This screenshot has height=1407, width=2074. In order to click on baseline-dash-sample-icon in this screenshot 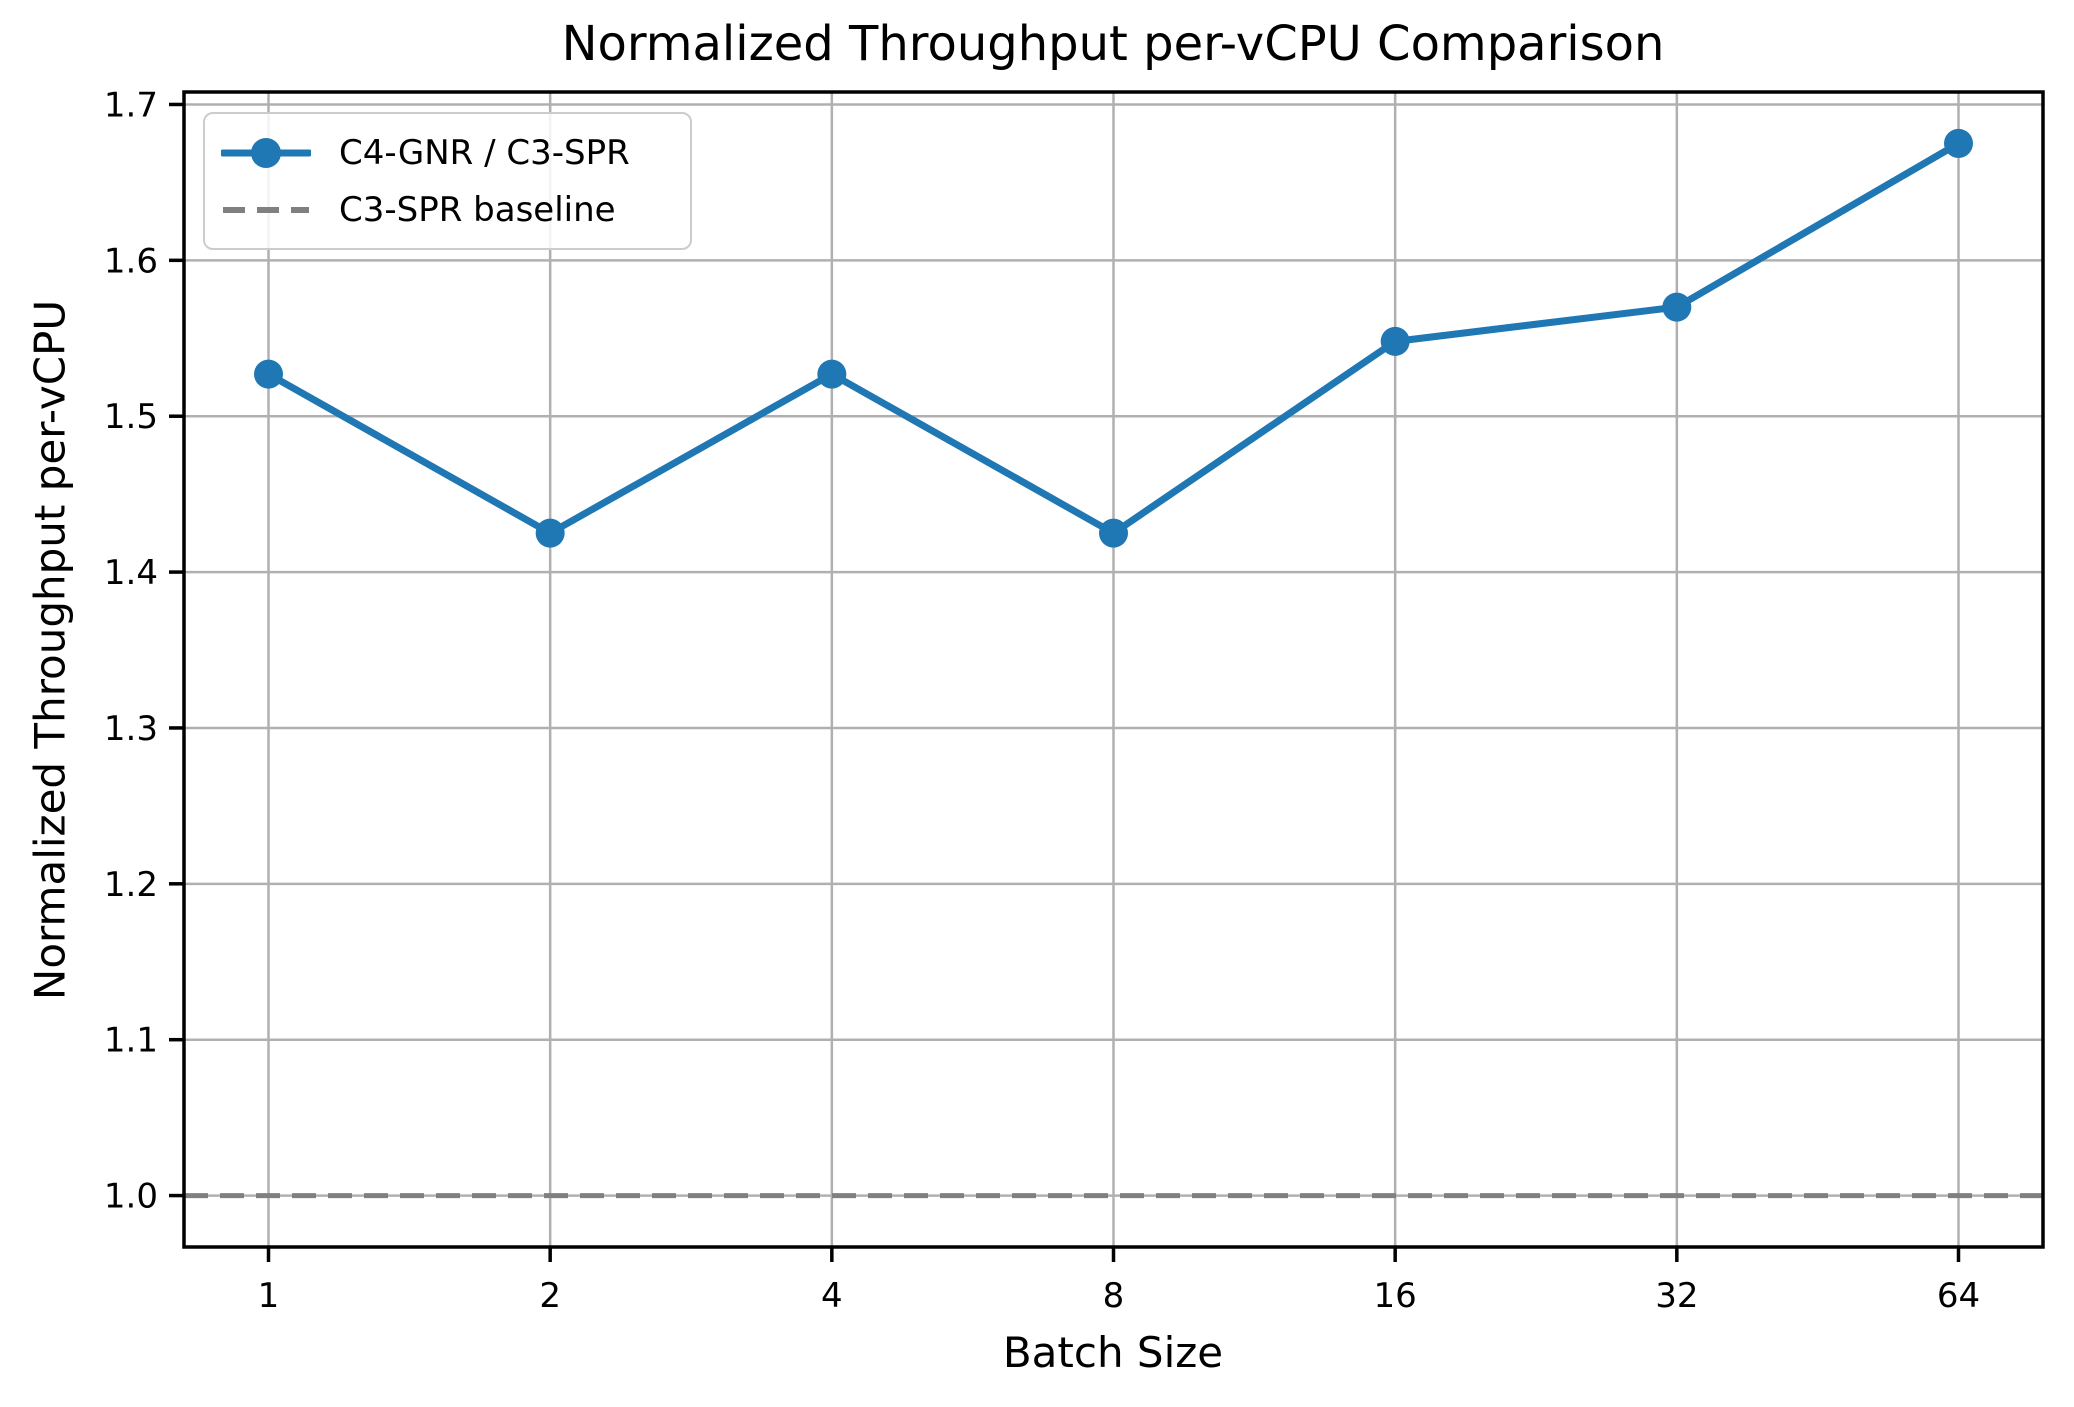, I will do `click(266, 209)`.